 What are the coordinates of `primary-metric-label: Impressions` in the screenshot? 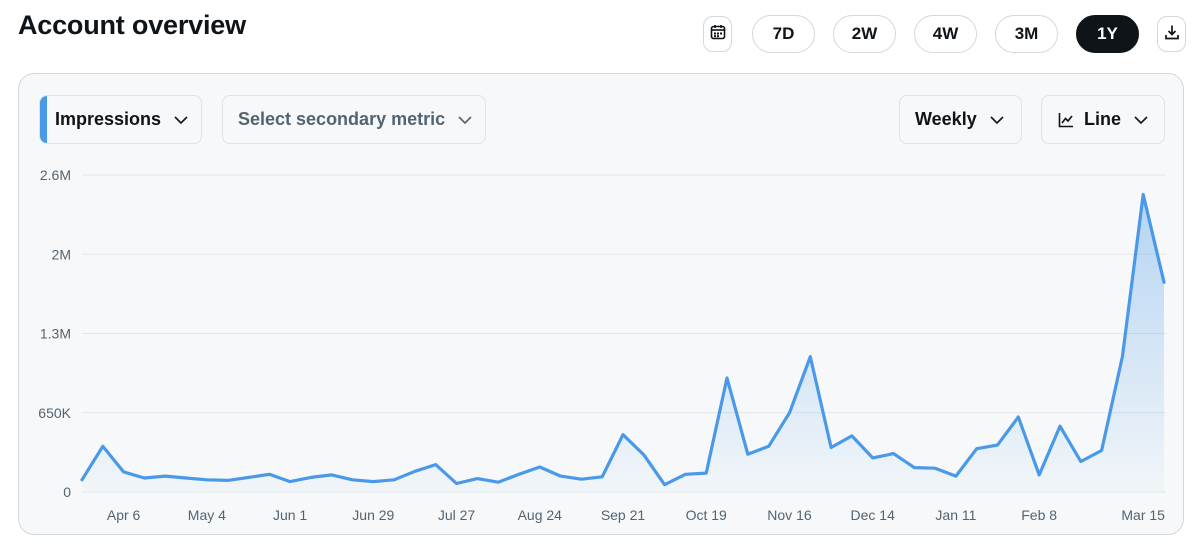 It's located at (108, 119).